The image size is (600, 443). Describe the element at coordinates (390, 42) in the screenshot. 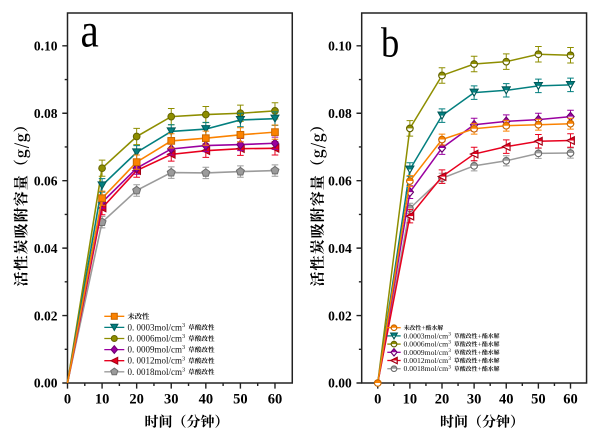

I see `svg-text: b` at that location.